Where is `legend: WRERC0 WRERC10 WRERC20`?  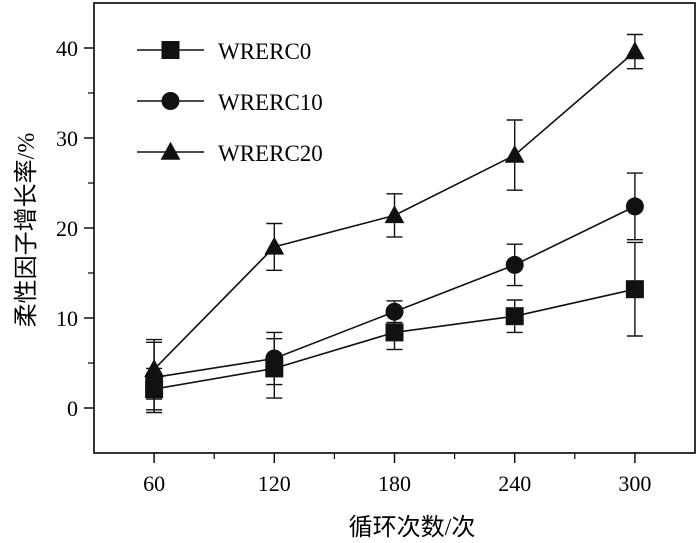
legend: WRERC0 WRERC10 WRERC20 is located at coordinates (230, 102).